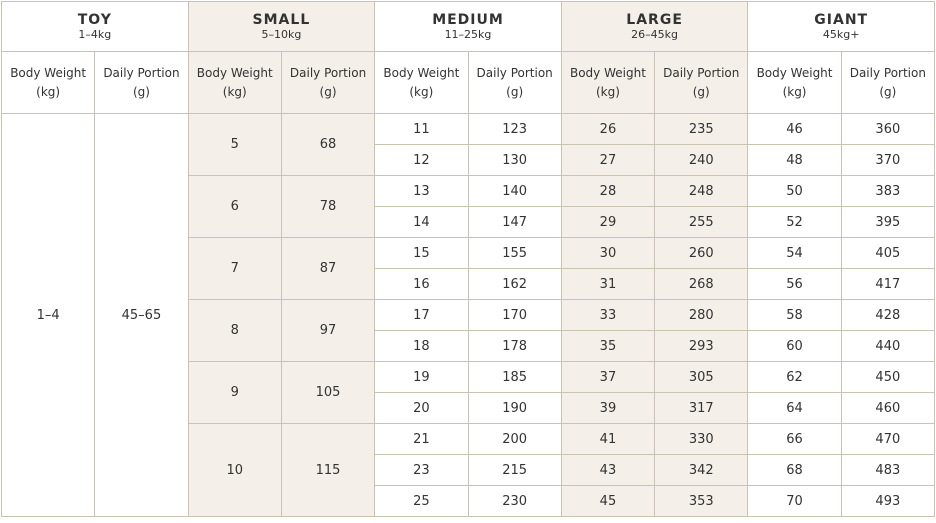  What do you see at coordinates (514, 501) in the screenshot?
I see `daily-portion: 230` at bounding box center [514, 501].